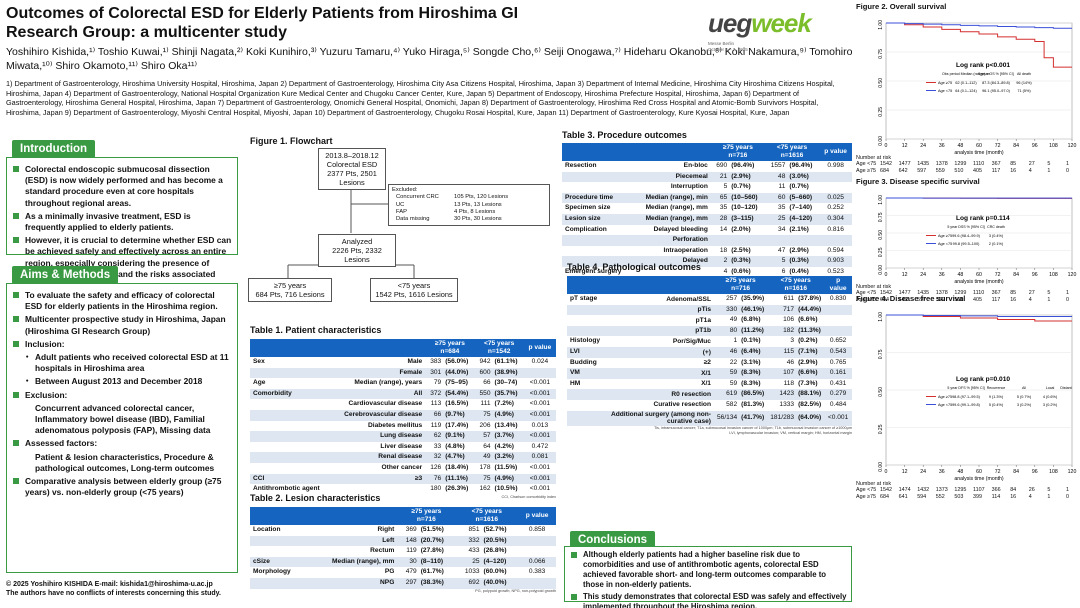 This screenshot has width=1080, height=608. What do you see at coordinates (796, 285) in the screenshot?
I see `table-header: <75 years n=1616` at bounding box center [796, 285].